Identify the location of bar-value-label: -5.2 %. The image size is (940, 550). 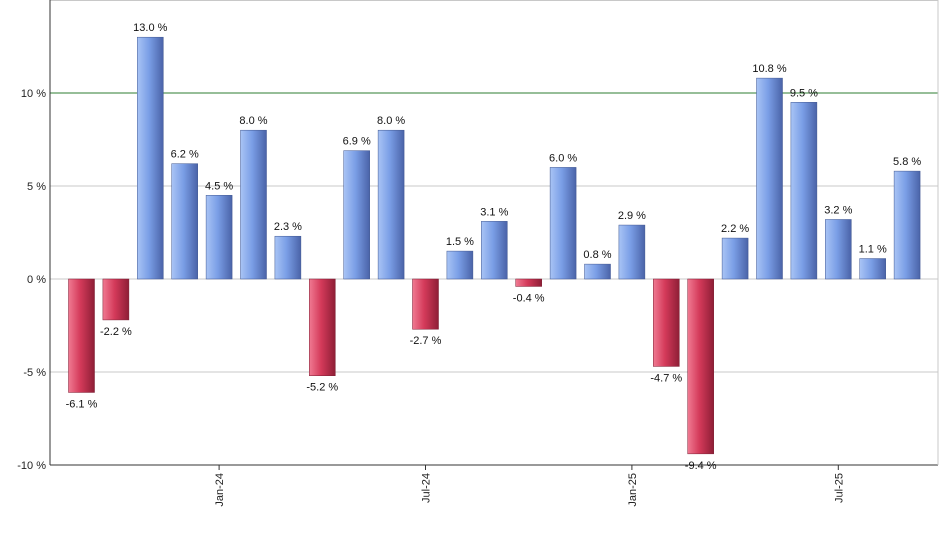
(322, 388).